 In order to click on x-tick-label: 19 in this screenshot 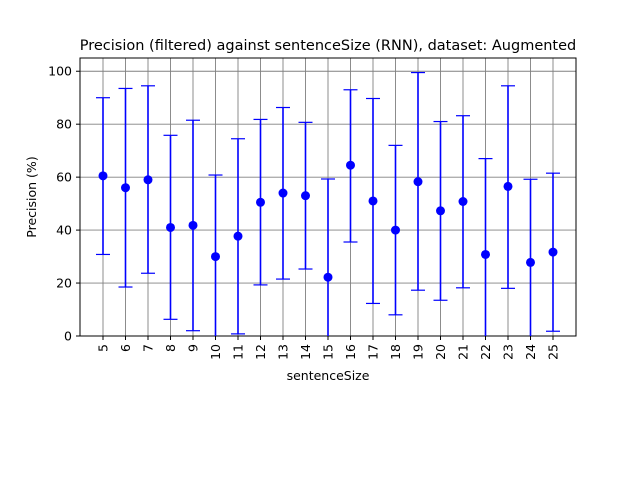, I will do `click(418, 352)`.